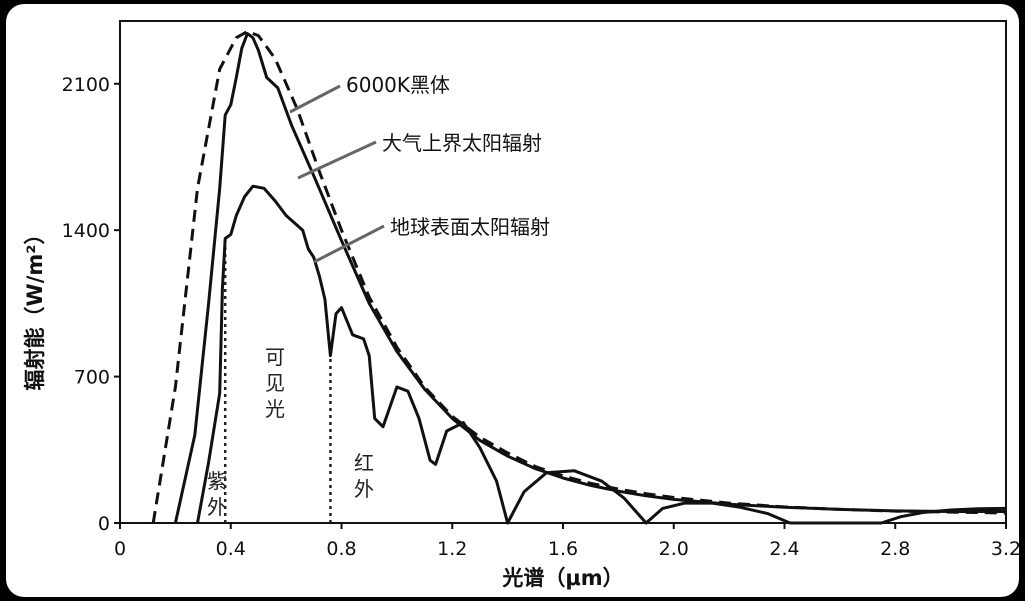  What do you see at coordinates (462, 143) in the screenshot?
I see `label-top-atmosphere: 大气上界太阳辐射` at bounding box center [462, 143].